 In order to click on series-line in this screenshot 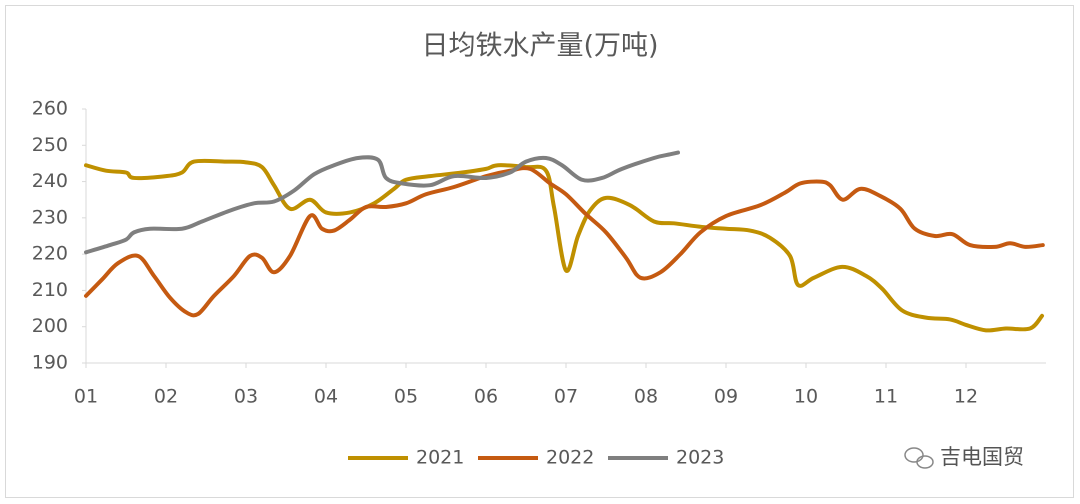, I will do `click(382, 202)`.